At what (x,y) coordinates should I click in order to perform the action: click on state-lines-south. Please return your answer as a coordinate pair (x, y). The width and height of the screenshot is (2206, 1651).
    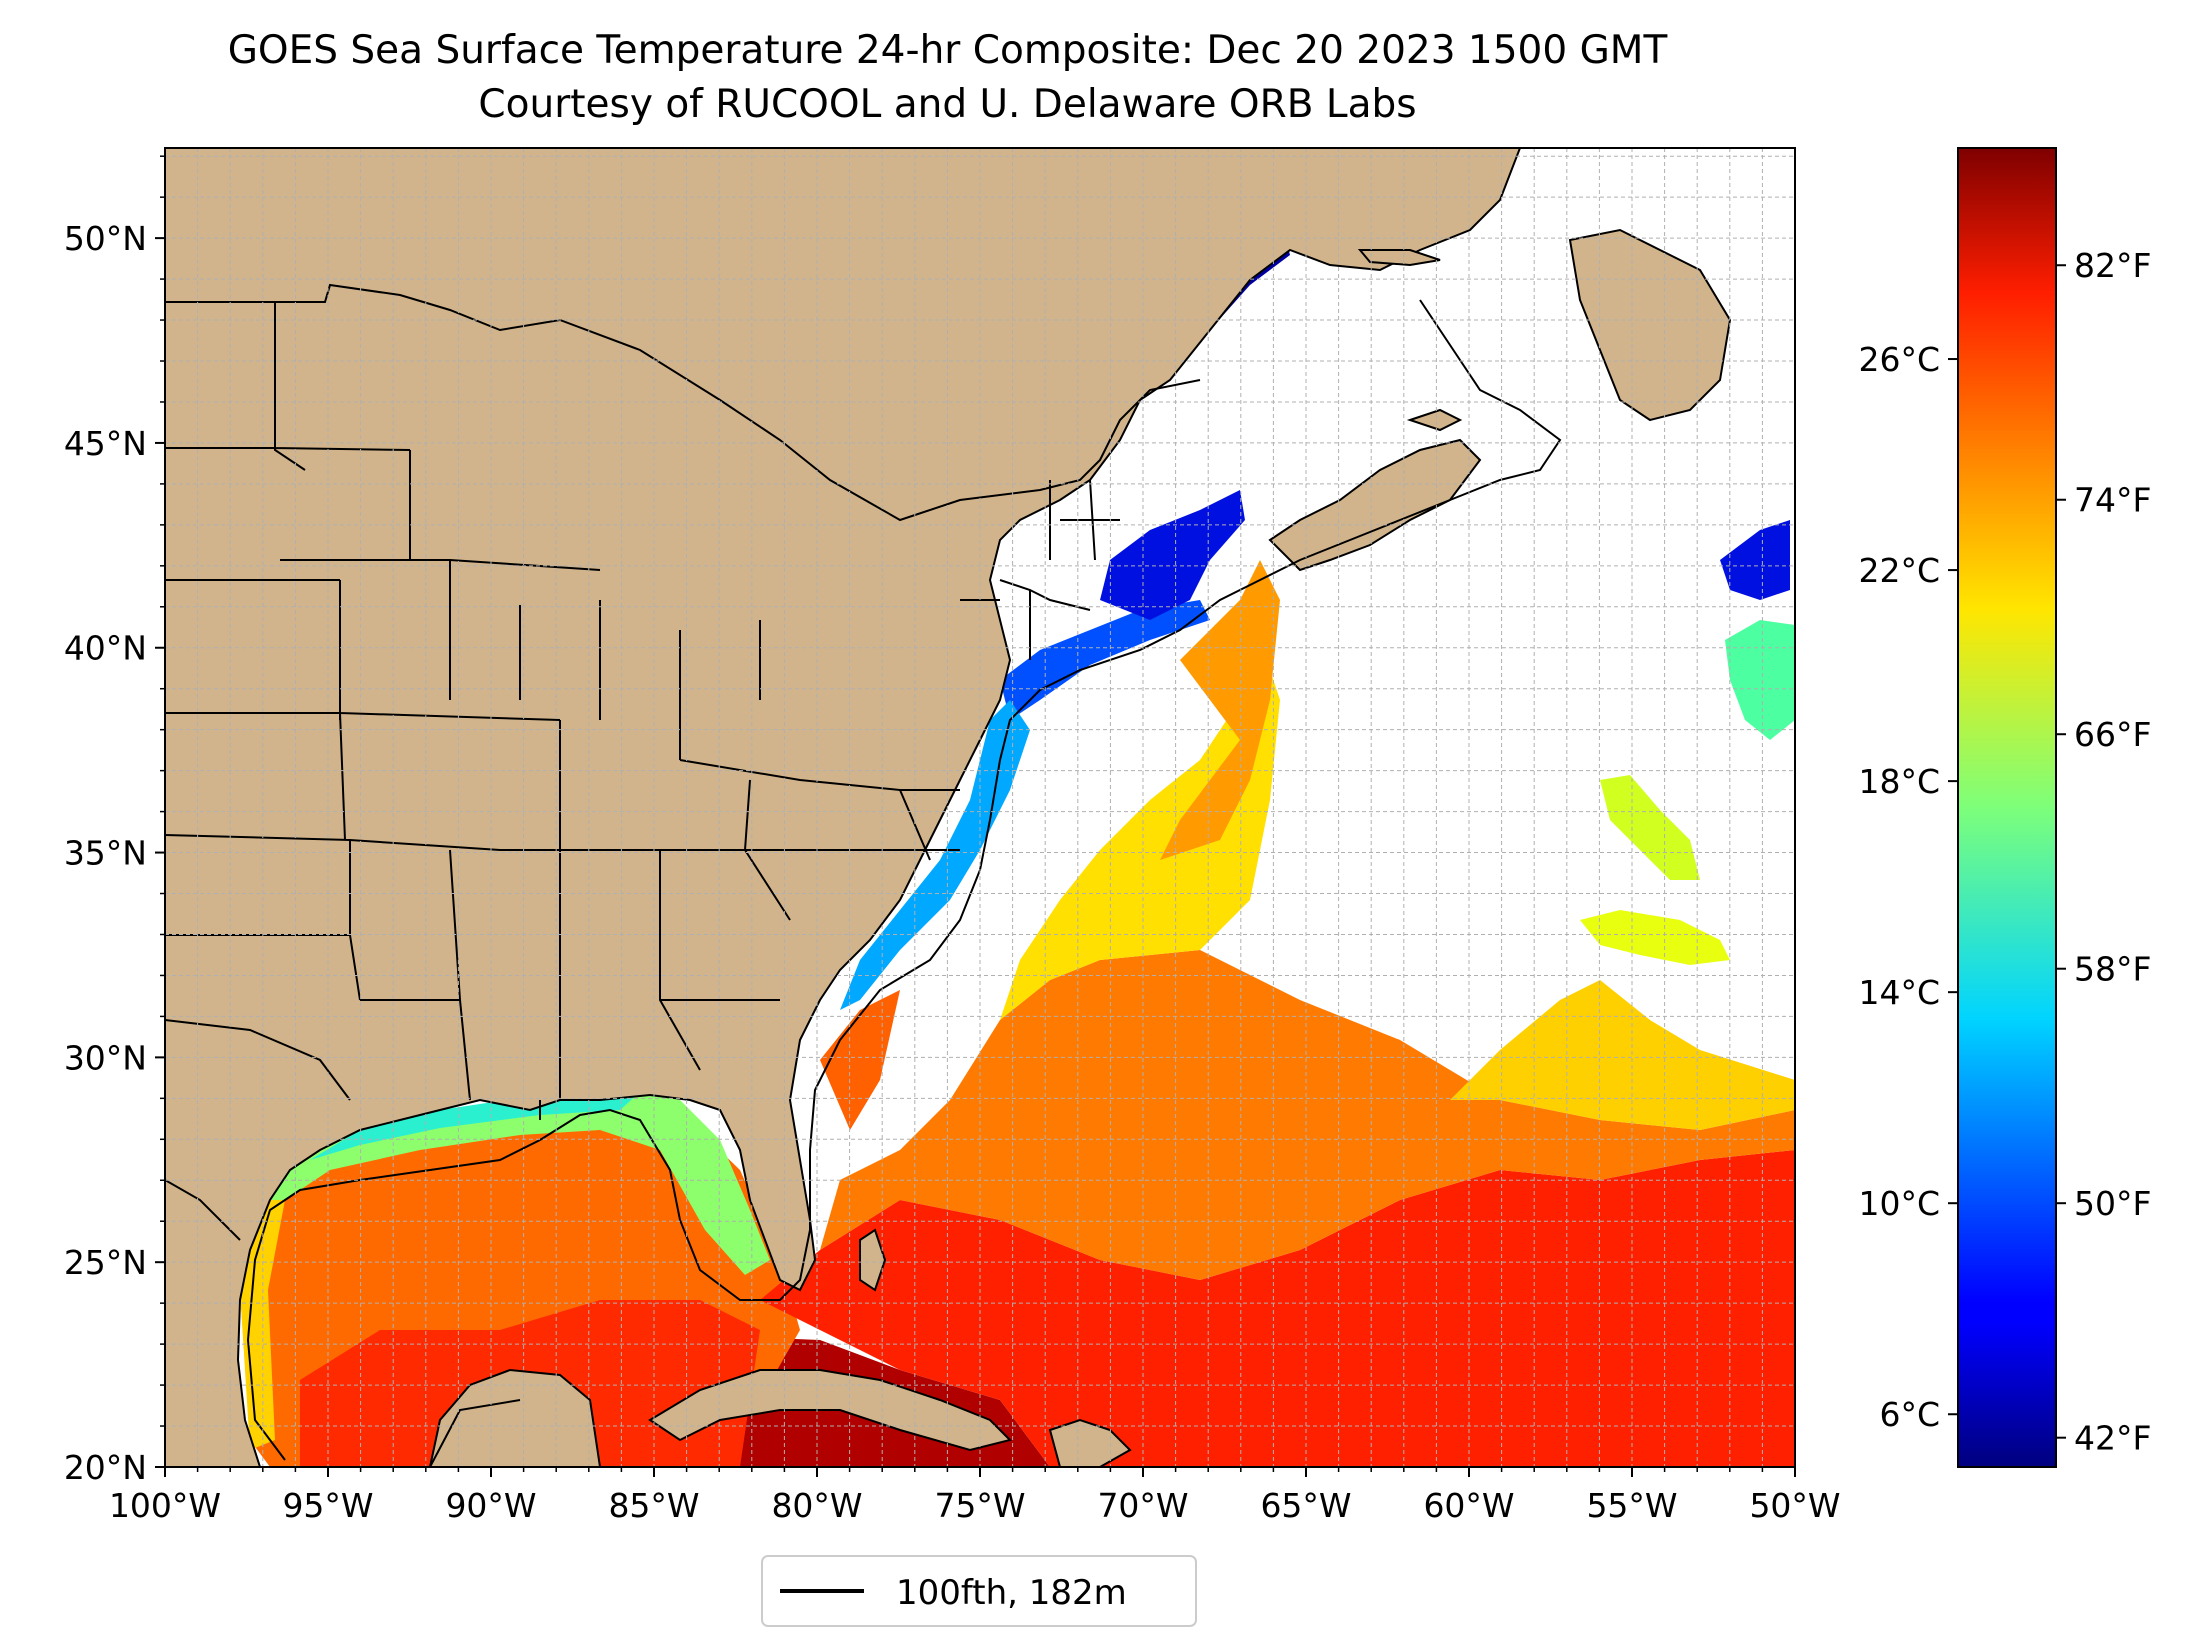
    Looking at the image, I should click on (353, 1059).